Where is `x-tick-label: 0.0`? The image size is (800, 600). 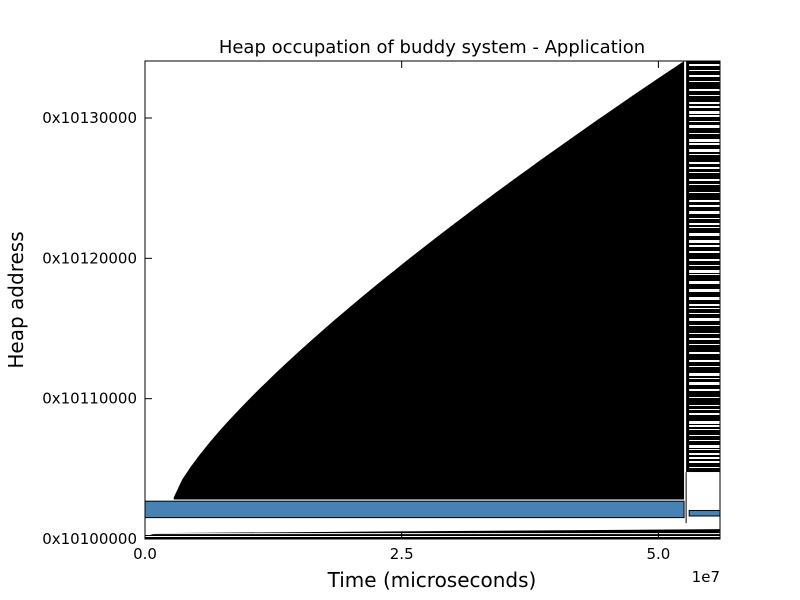
x-tick-label: 0.0 is located at coordinates (145, 554).